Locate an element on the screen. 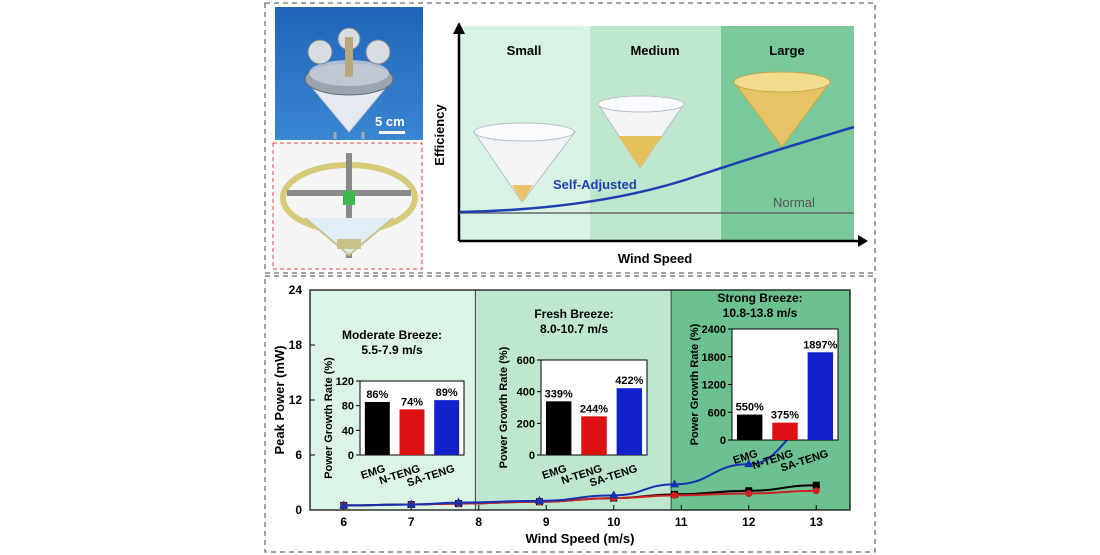 The image size is (1100, 555). inset-y-tick-label: 200 is located at coordinates (526, 424).